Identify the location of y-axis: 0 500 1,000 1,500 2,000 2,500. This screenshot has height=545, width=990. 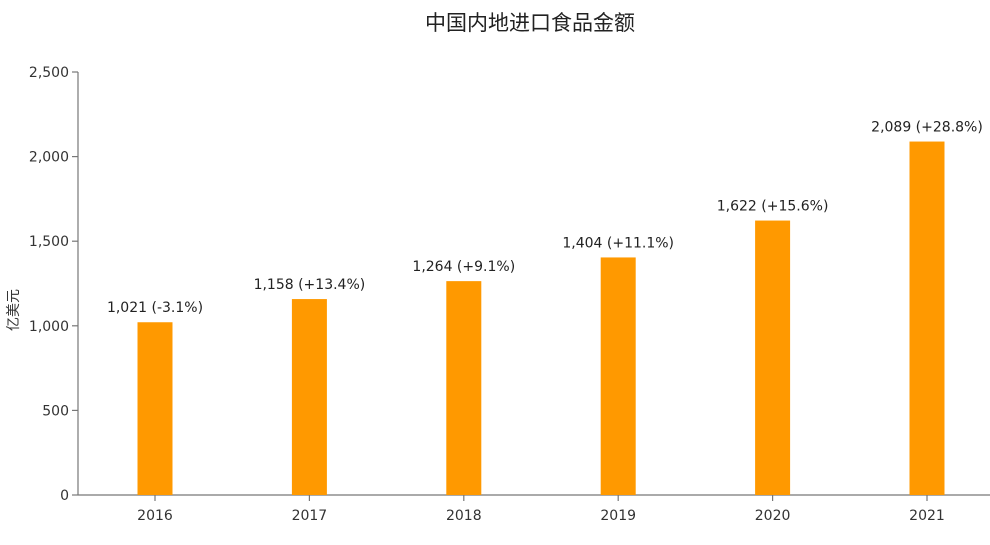
(54, 284).